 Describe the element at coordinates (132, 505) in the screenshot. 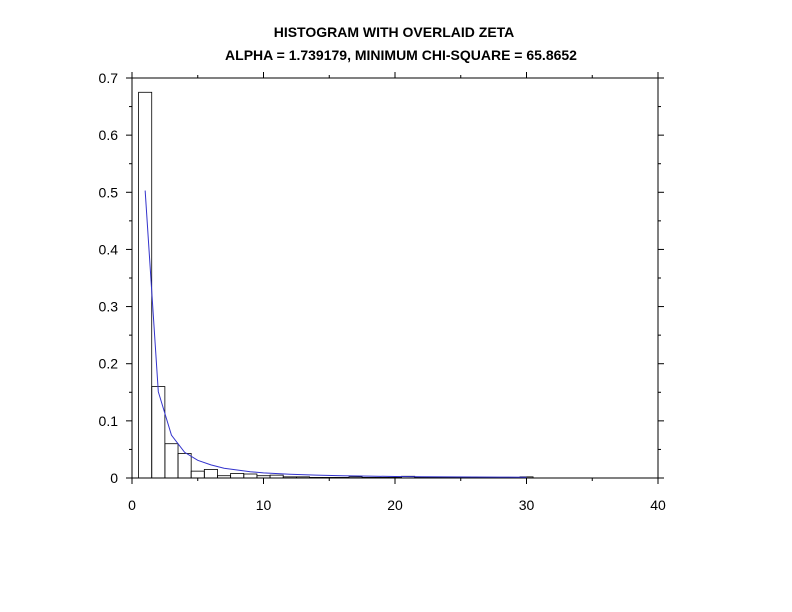

I see `x-tick-label: 0` at that location.